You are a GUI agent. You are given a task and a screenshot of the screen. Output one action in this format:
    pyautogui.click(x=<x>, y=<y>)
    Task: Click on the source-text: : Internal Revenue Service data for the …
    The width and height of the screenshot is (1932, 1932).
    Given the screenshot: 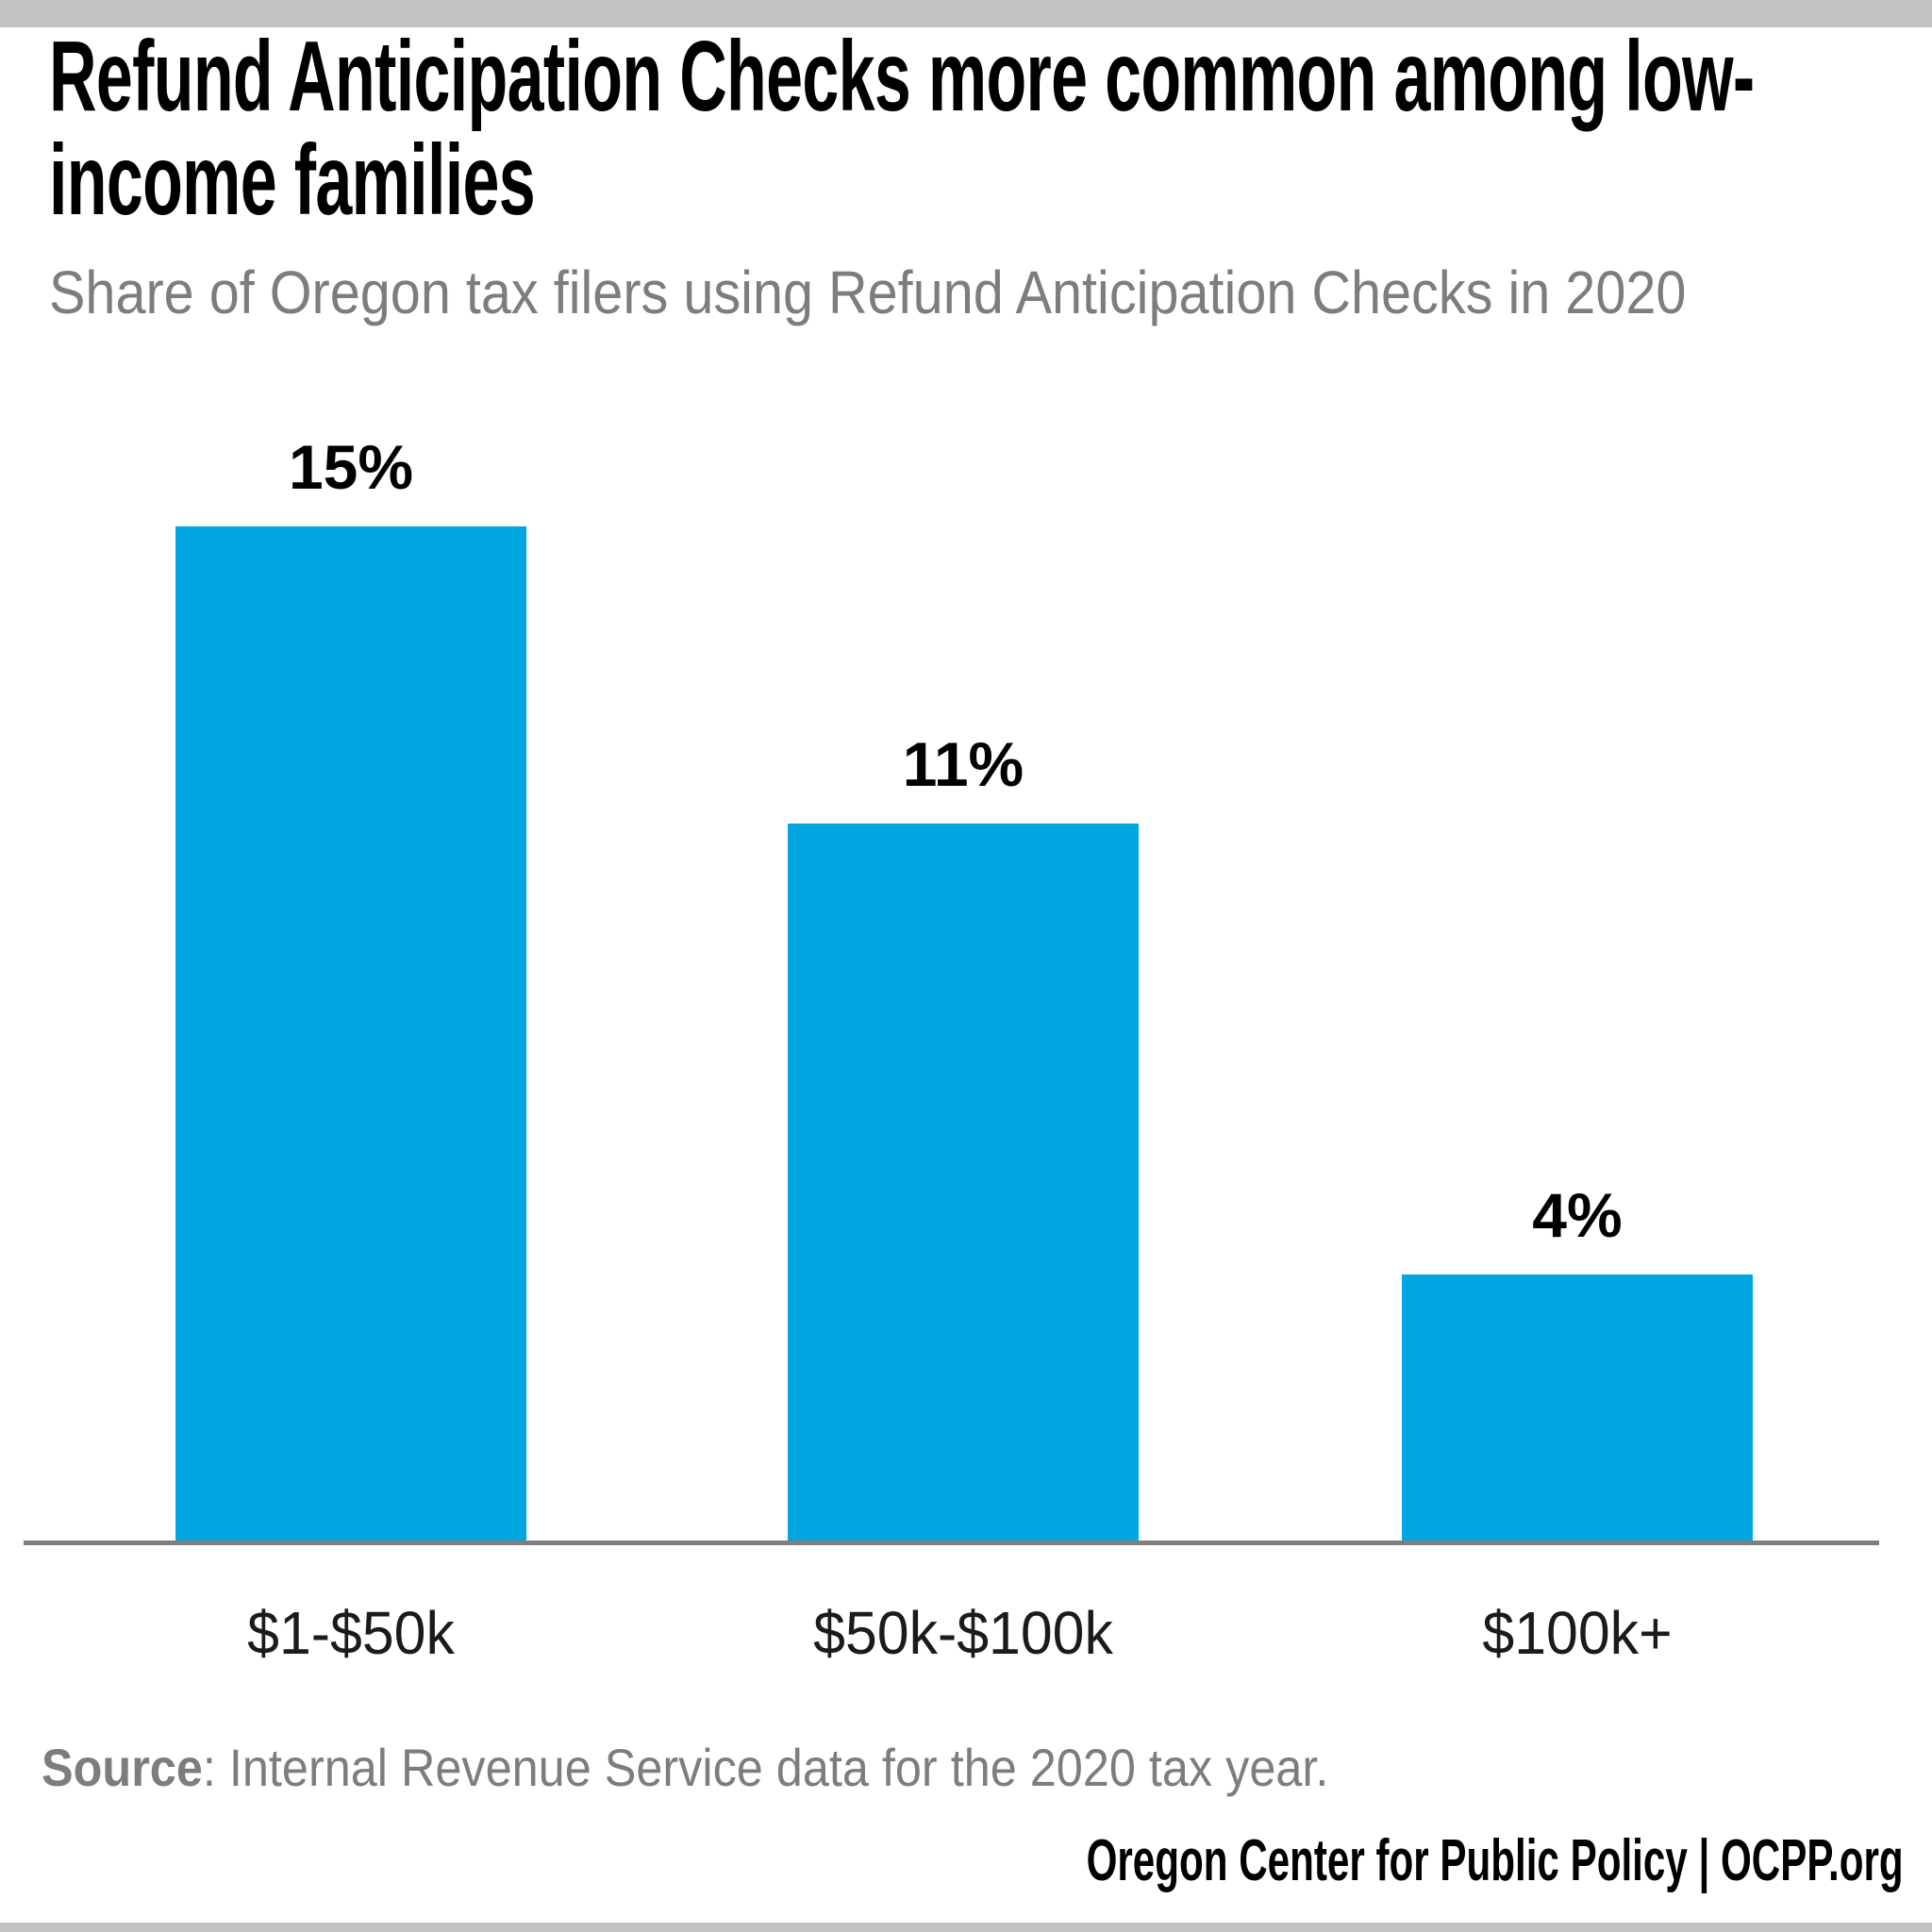 What is the action you would take?
    pyautogui.click(x=766, y=1768)
    